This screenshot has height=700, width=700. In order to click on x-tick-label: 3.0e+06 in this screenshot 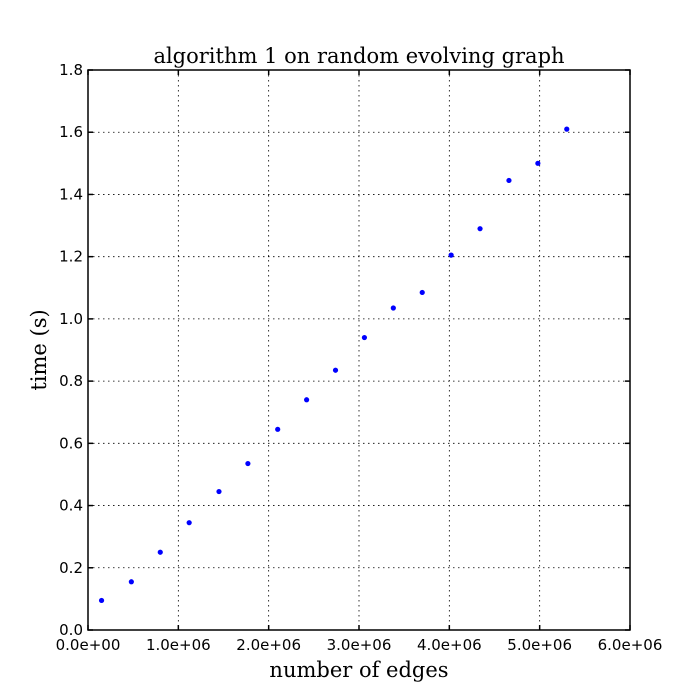, I will do `click(359, 645)`.